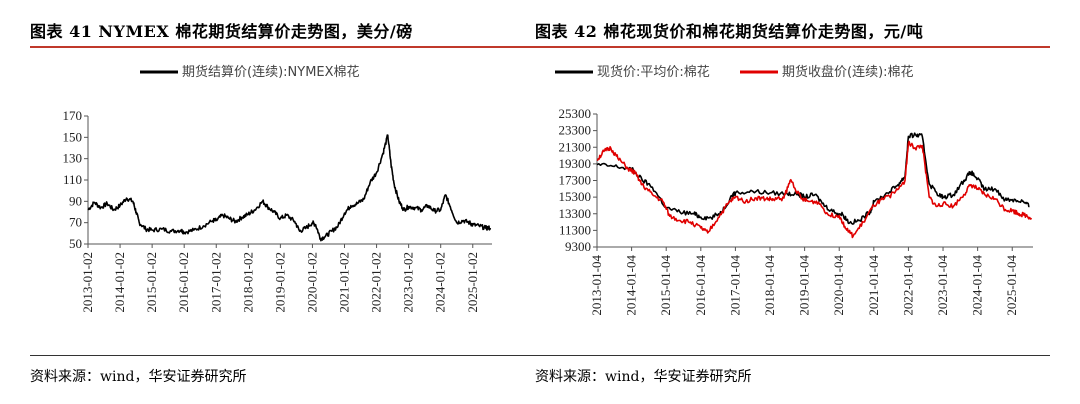  What do you see at coordinates (472, 282) in the screenshot?
I see `x-tick-label: 2025-01-02` at bounding box center [472, 282].